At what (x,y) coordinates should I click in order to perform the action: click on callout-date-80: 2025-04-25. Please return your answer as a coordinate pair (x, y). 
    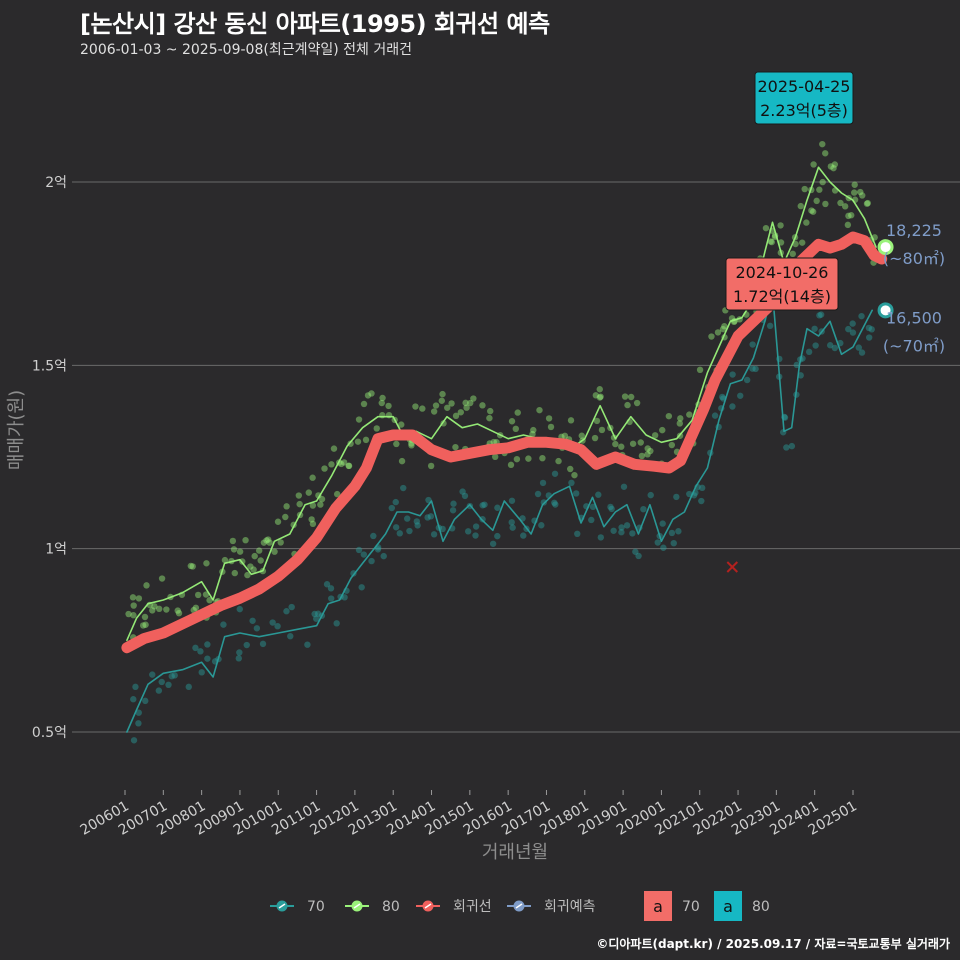
    Looking at the image, I should click on (804, 86).